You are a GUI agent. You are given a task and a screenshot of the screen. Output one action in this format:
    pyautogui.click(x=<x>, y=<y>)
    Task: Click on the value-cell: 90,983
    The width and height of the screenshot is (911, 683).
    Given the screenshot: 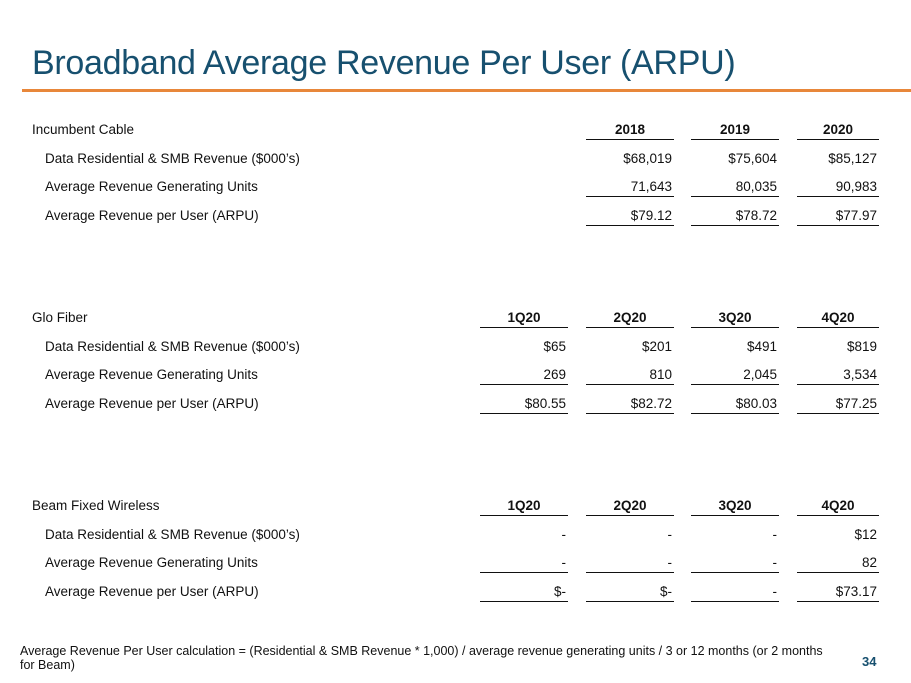 What is the action you would take?
    pyautogui.click(x=838, y=188)
    